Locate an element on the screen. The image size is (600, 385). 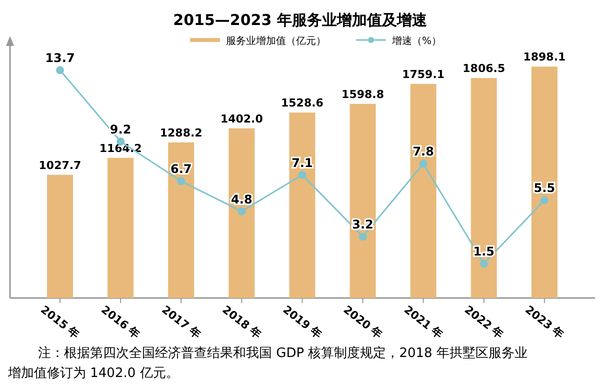
data-label: 13.7 is located at coordinates (60, 58).